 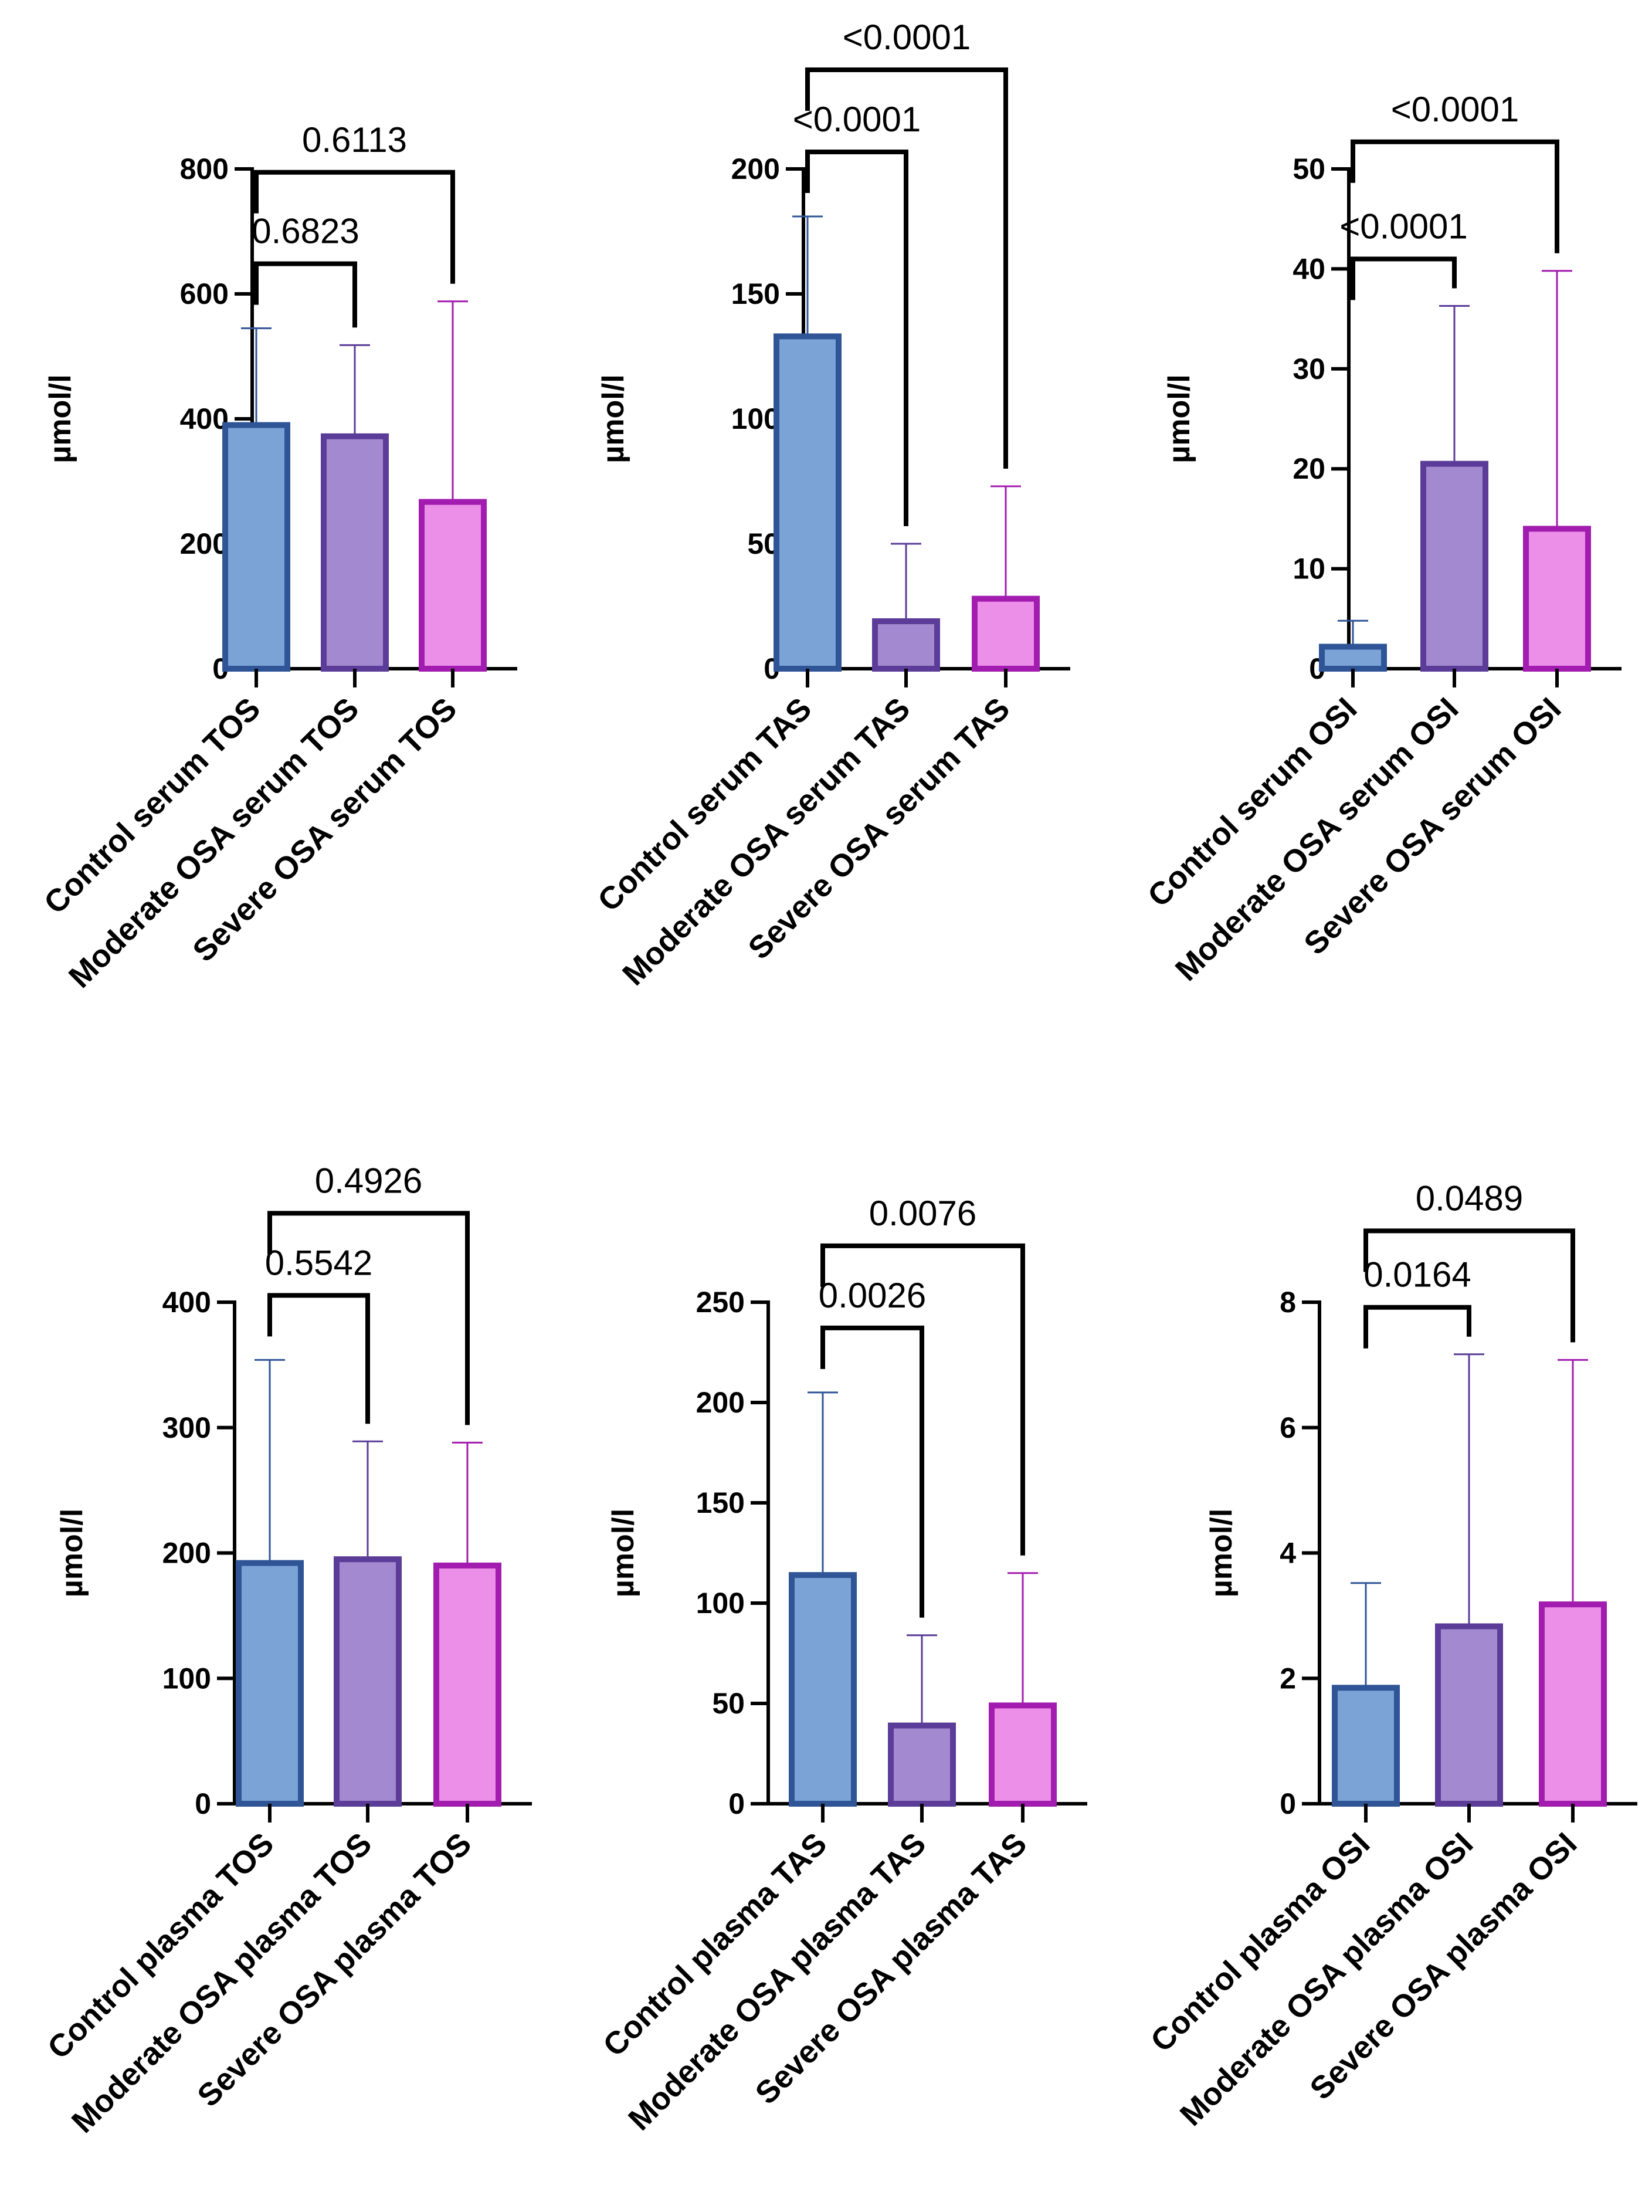 I want to click on p-value-label: 0.0164, so click(x=1417, y=1275).